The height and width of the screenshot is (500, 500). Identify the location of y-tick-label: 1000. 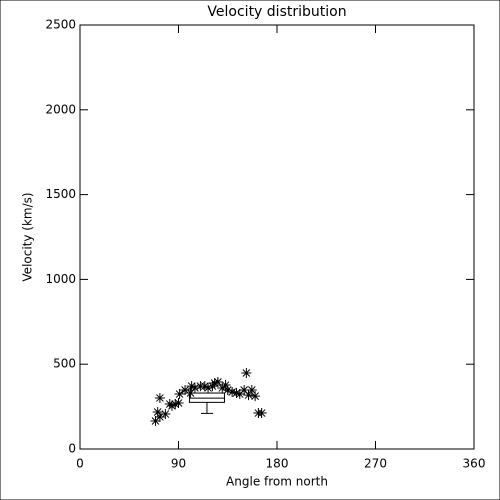
(60, 279).